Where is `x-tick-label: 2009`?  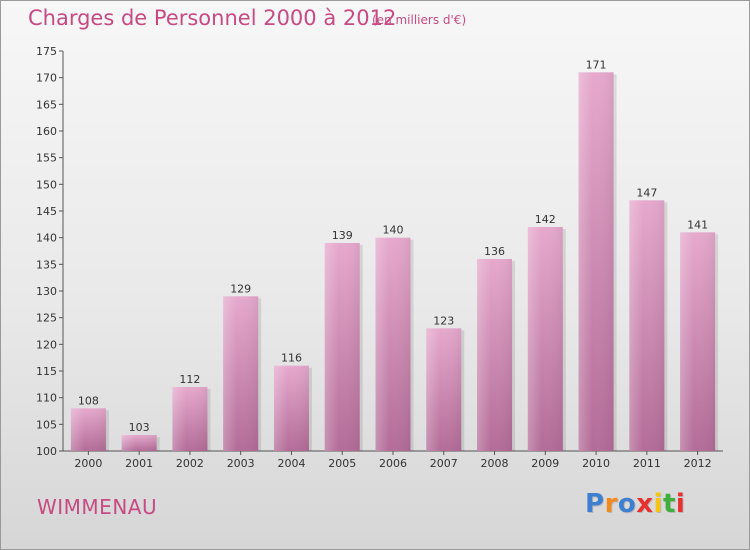
x-tick-label: 2009 is located at coordinates (545, 463).